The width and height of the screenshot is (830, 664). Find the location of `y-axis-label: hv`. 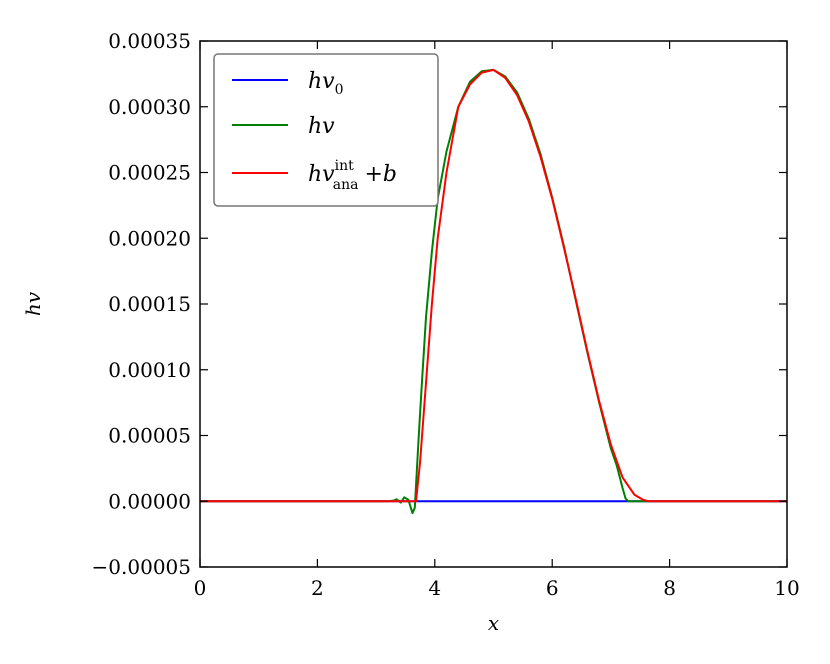

y-axis-label: hv is located at coordinates (33, 303).